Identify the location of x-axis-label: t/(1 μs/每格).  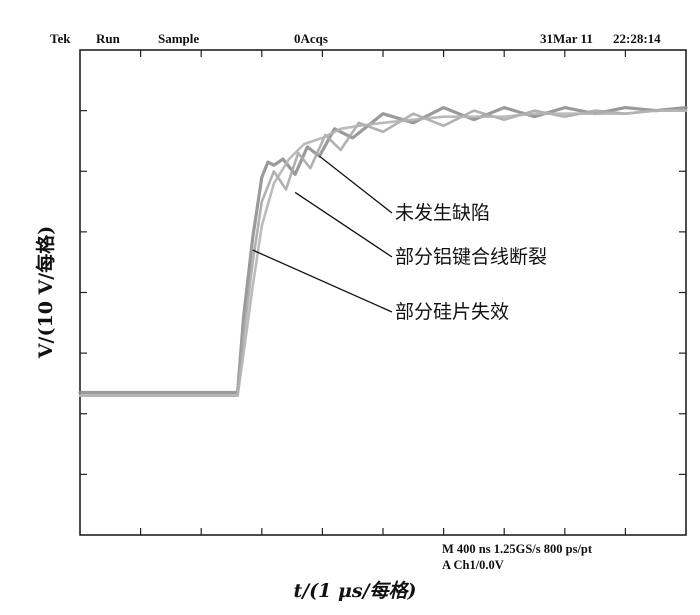
(354, 591).